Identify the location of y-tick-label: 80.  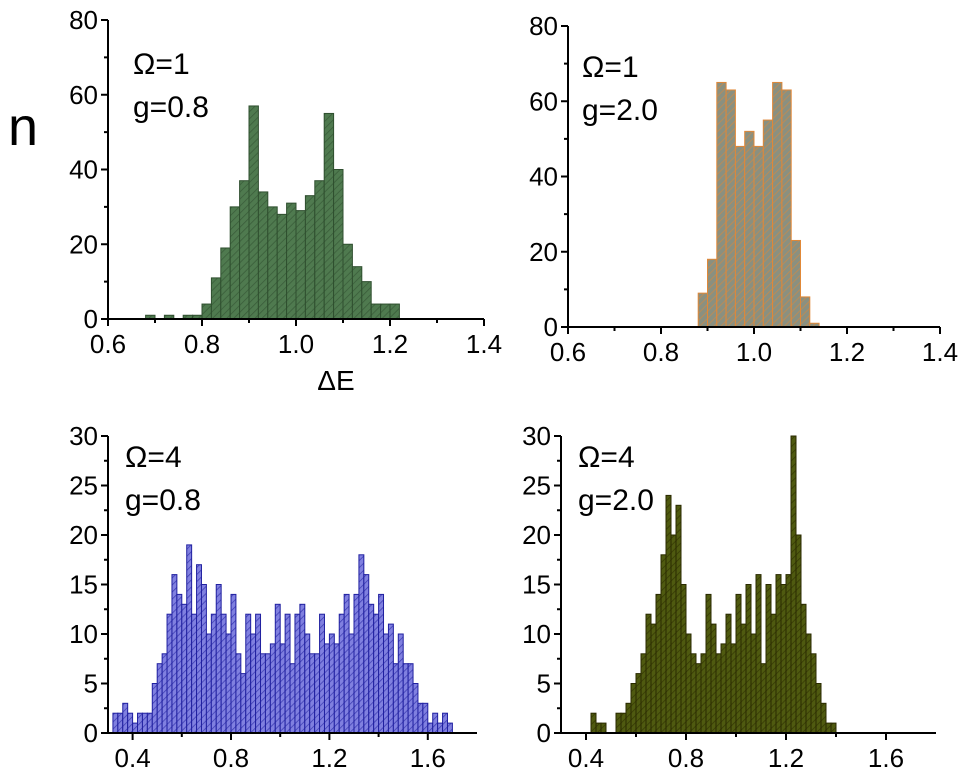
(543, 26).